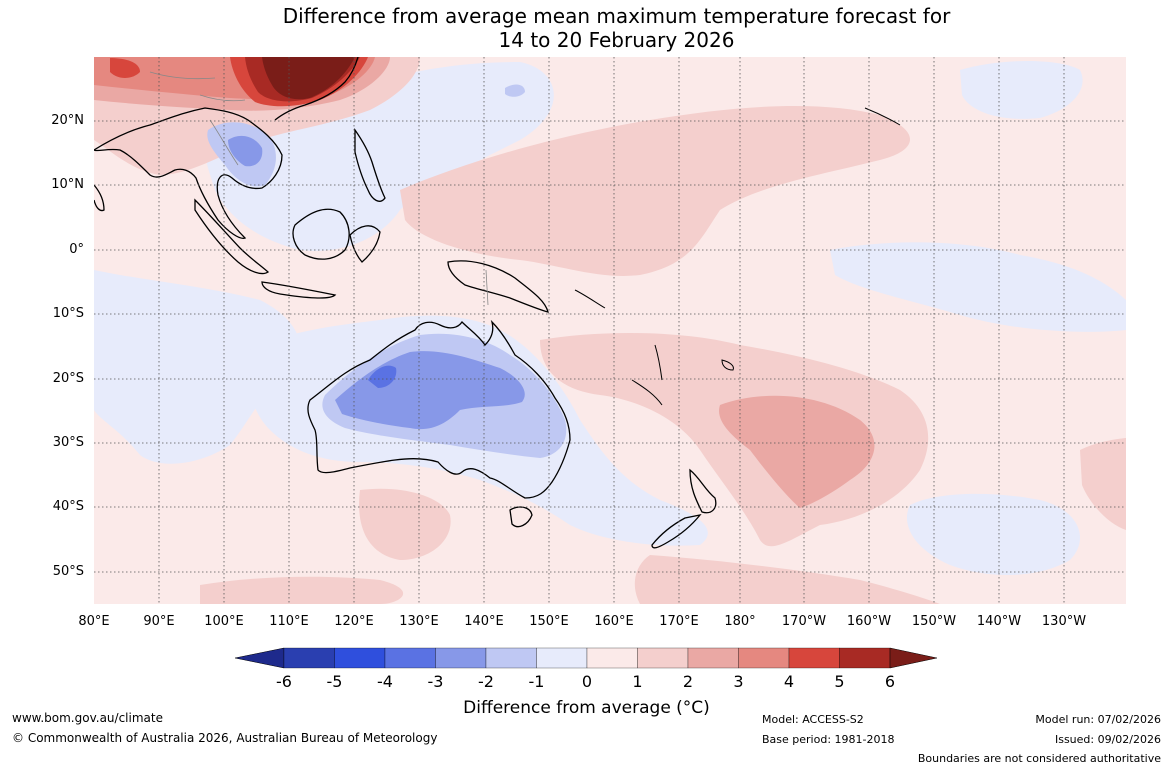 The width and height of the screenshot is (1173, 770). What do you see at coordinates (94, 621) in the screenshot?
I see `longitude-label: 80°E` at bounding box center [94, 621].